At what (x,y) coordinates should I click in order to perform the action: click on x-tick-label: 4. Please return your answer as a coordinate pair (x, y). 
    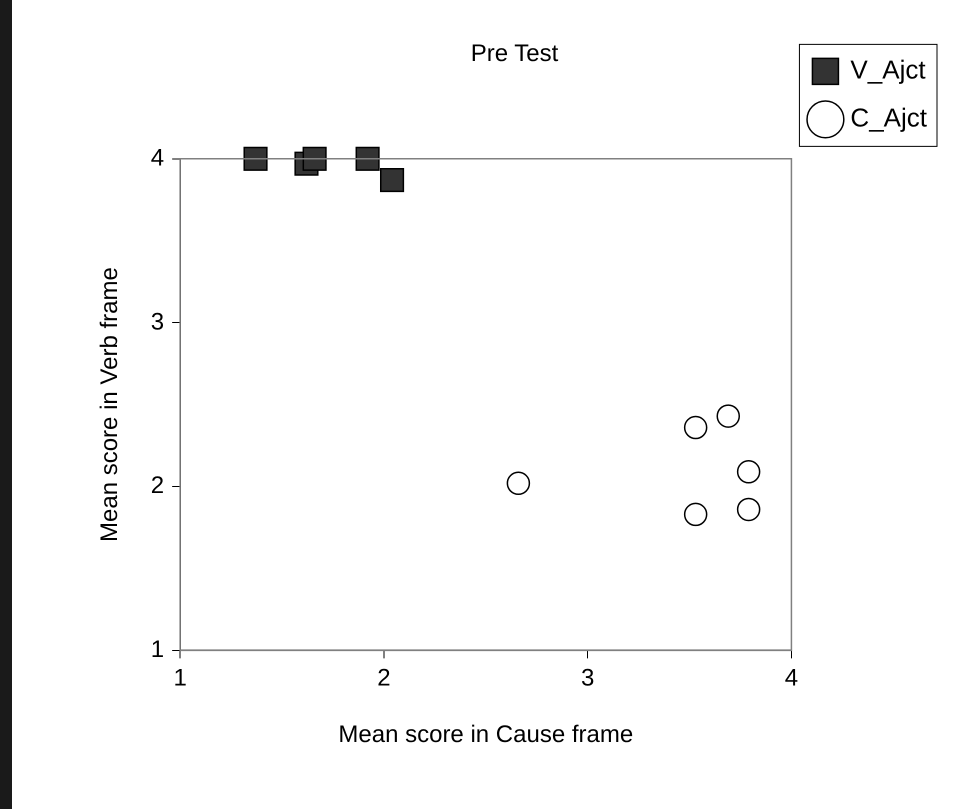
    Looking at the image, I should click on (791, 678).